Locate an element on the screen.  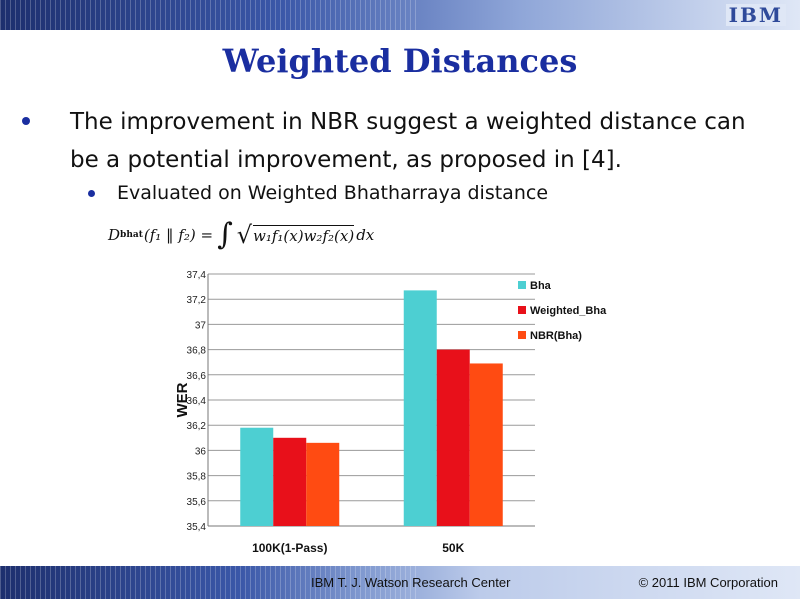
header-band: IBM is located at coordinates (400, 15).